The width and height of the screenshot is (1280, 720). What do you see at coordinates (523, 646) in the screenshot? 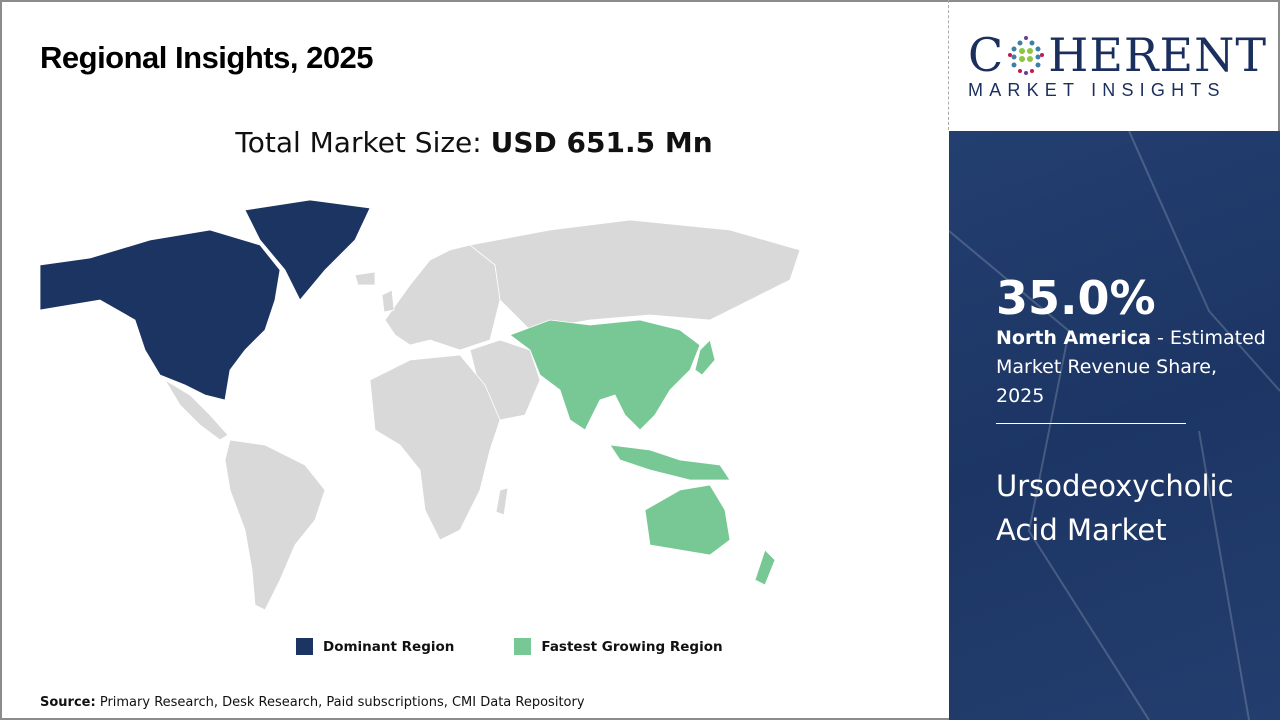
I see `legend-swatch-fastest` at bounding box center [523, 646].